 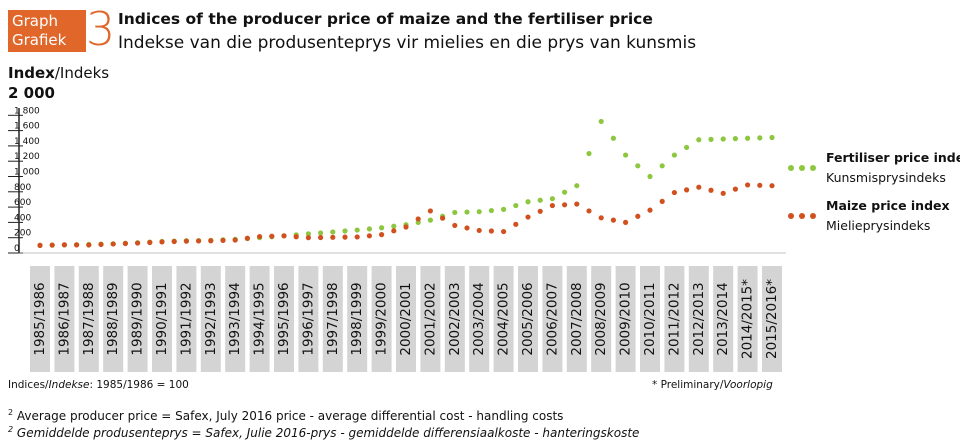 What do you see at coordinates (712, 385) in the screenshot?
I see `footnote-preliminary: * Preliminary/Voorlopig` at bounding box center [712, 385].